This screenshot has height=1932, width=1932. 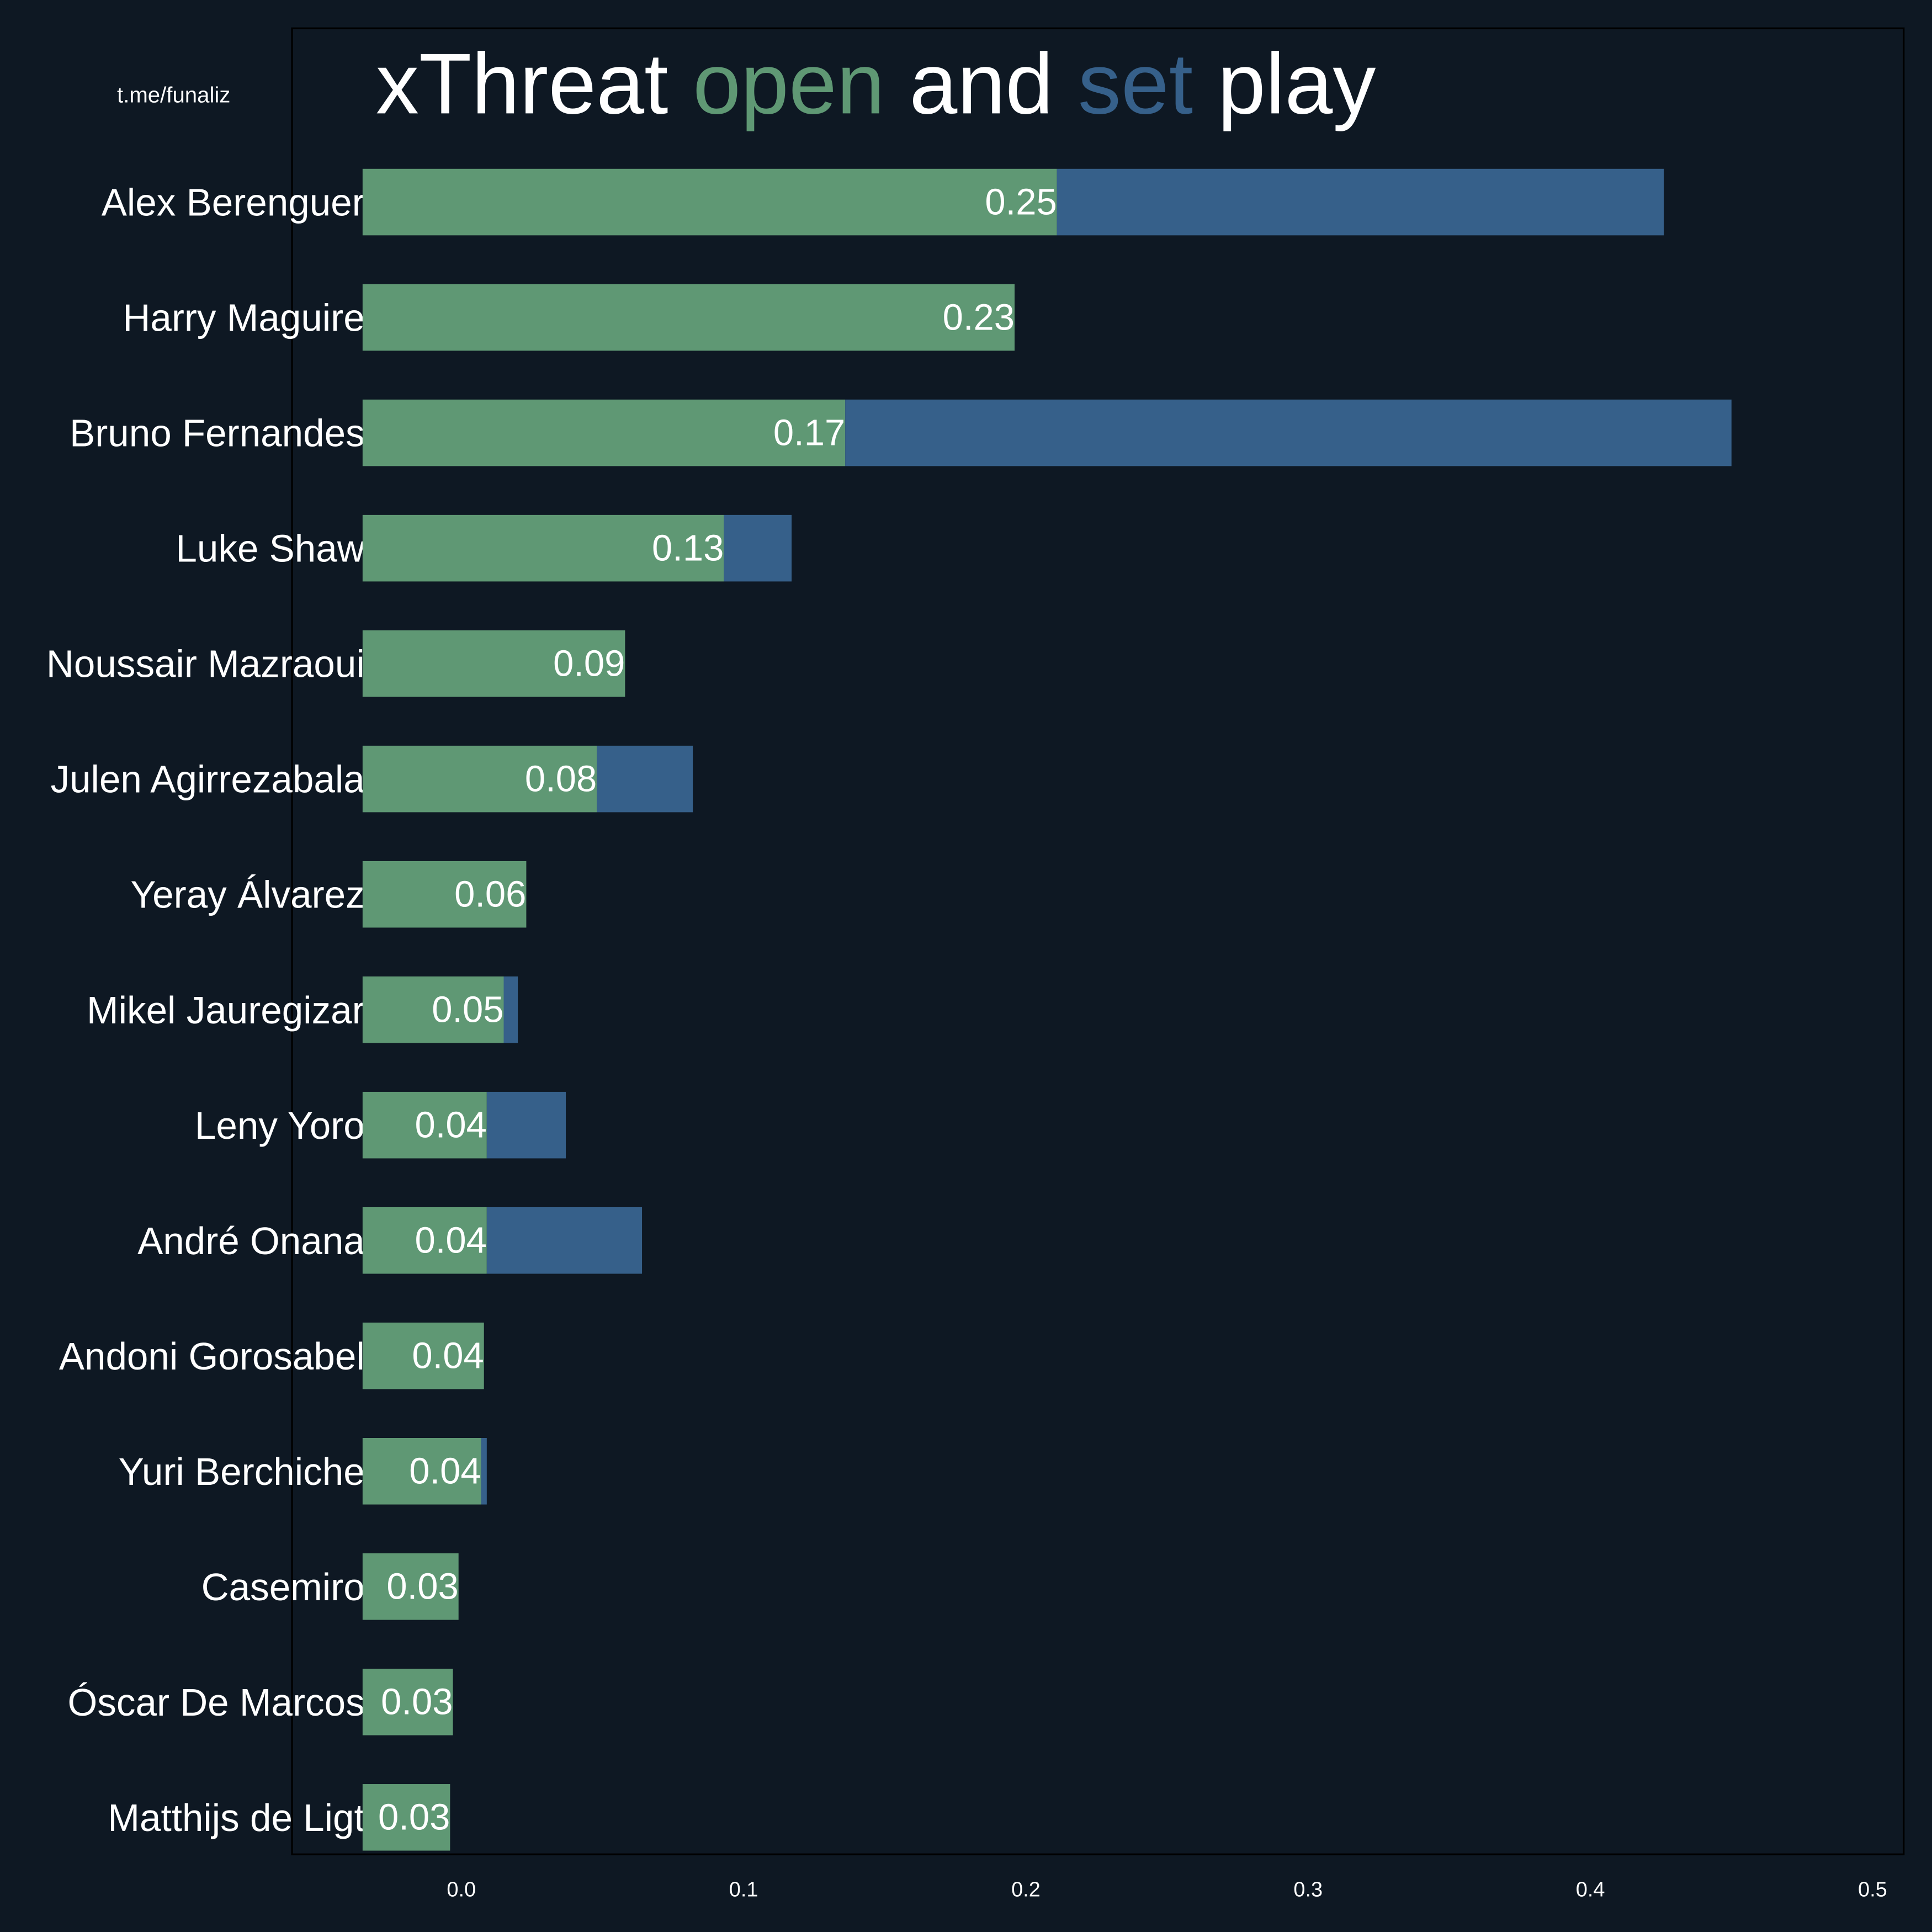 What do you see at coordinates (271, 549) in the screenshot?
I see `y-tick-label: Luke Shaw` at bounding box center [271, 549].